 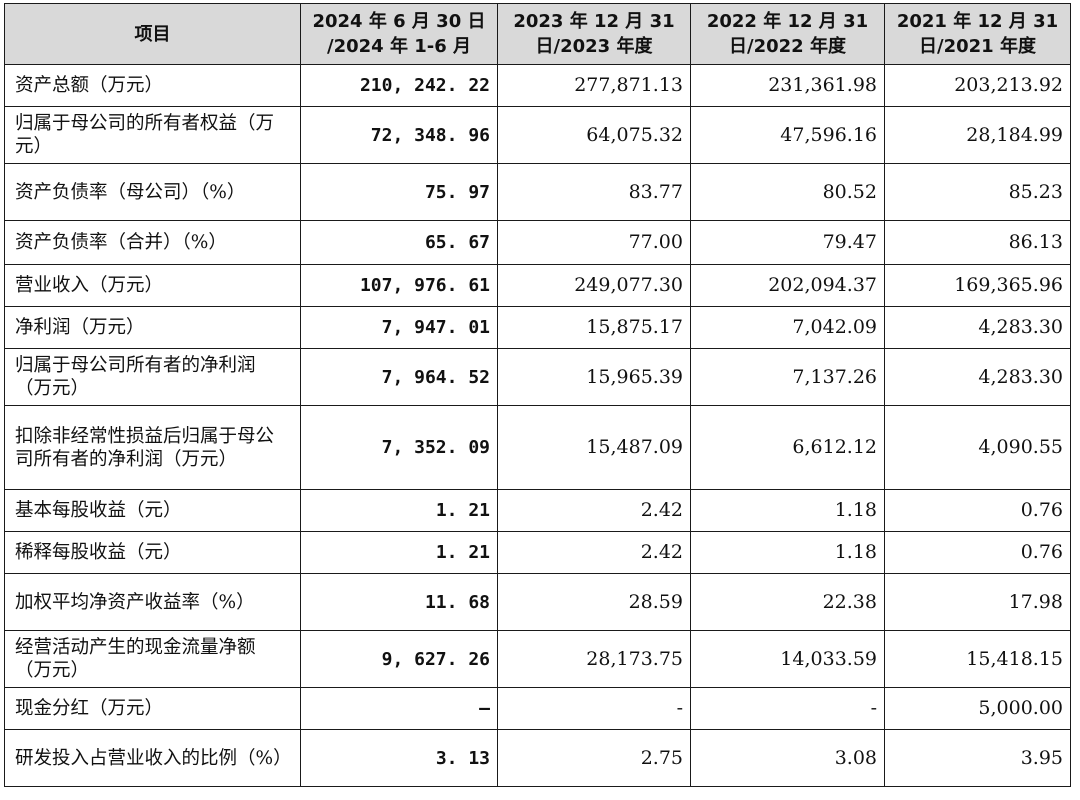 I want to click on cell-value-2023: 2.75, so click(x=594, y=758).